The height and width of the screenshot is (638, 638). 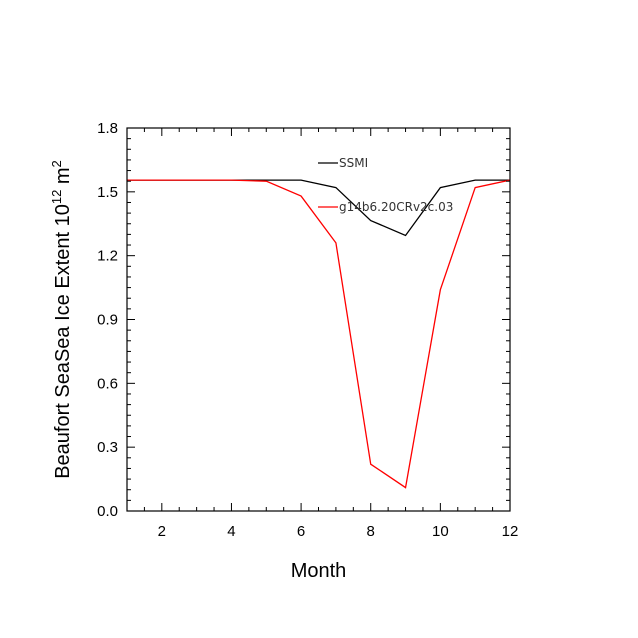 I want to click on y-tick-label: 1.8, so click(x=107, y=128).